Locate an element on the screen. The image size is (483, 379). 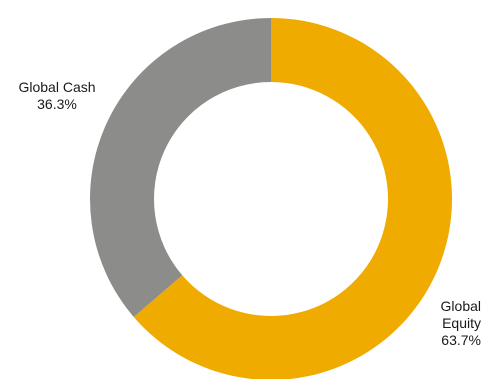
slice-label-global-cash: Global Cash 36.3% is located at coordinates (56, 95).